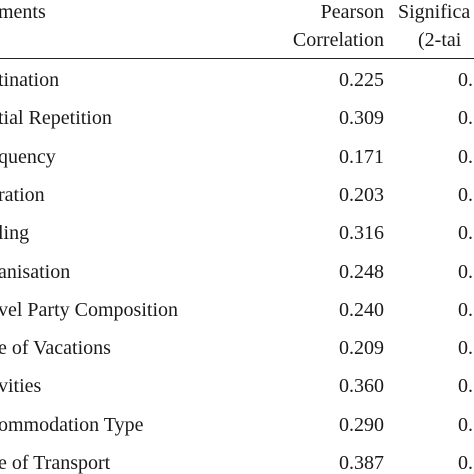  Describe the element at coordinates (361, 309) in the screenshot. I see `correlation-value: 0.240` at that location.